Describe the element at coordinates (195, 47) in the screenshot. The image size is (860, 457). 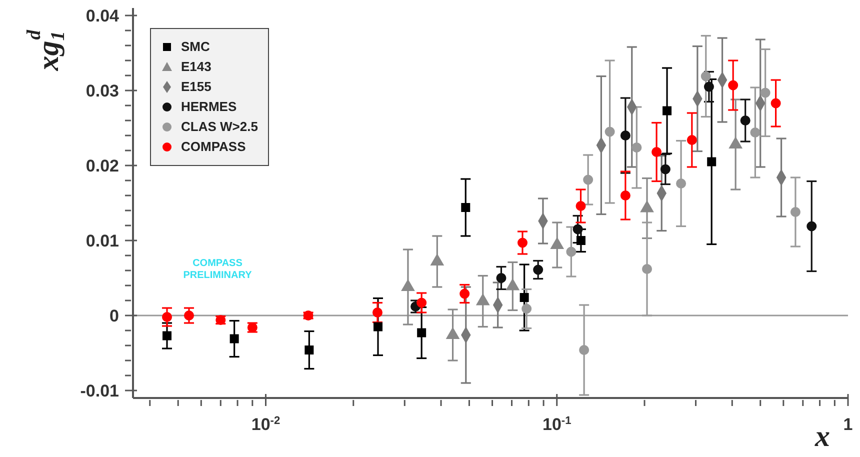
I see `legend-label: SMC` at that location.